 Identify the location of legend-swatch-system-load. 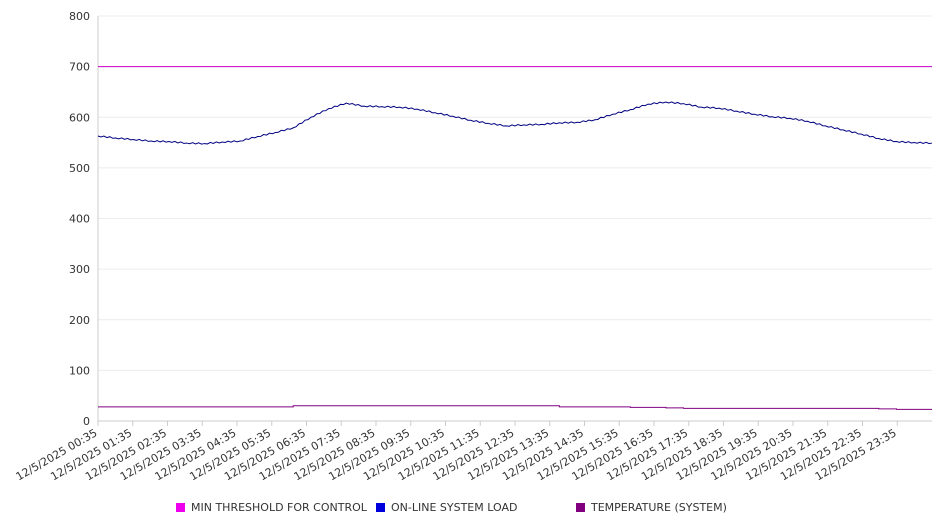
(380, 507).